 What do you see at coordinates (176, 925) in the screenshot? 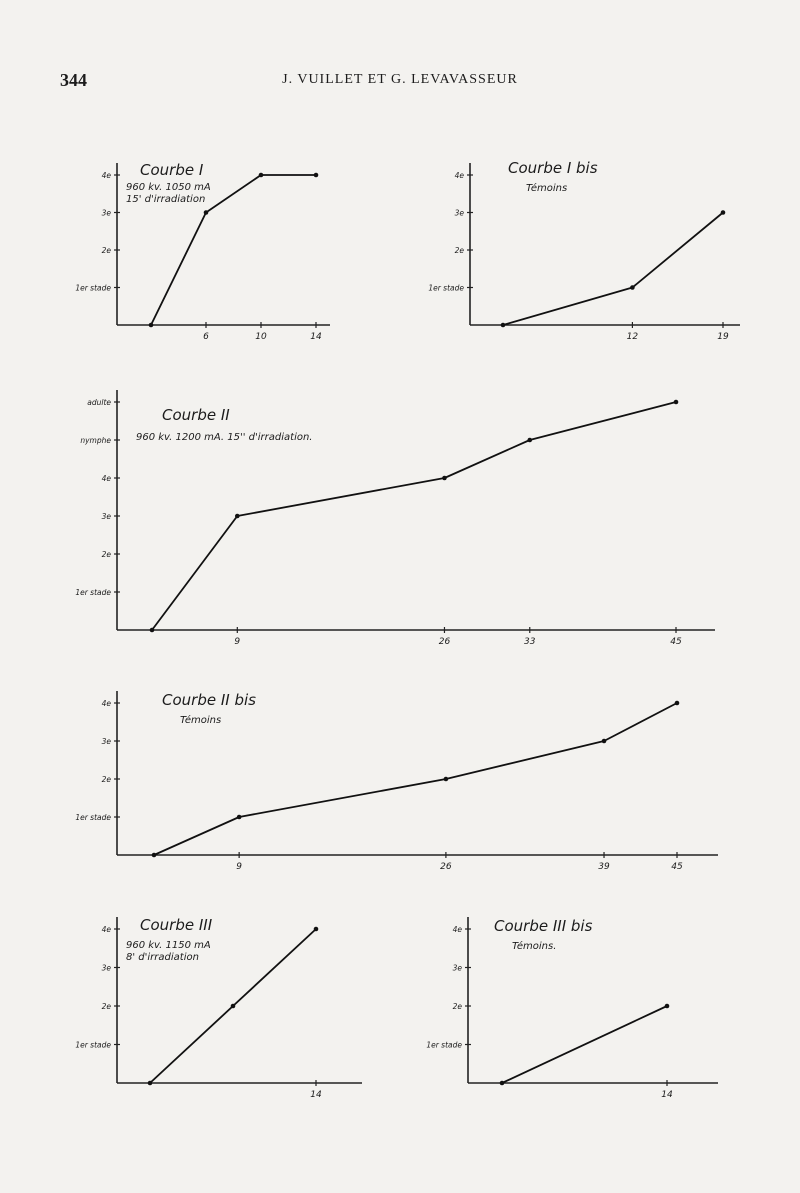
I see `chart-title: Courbe III` at bounding box center [176, 925].